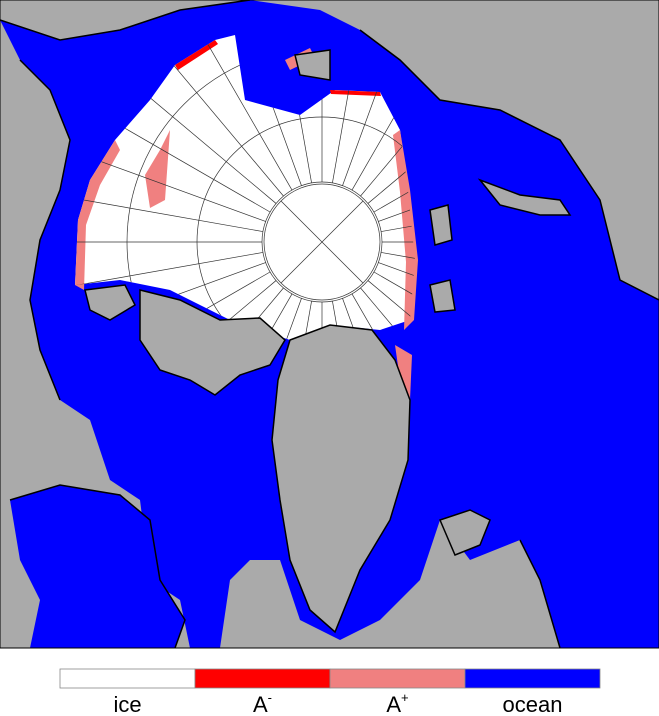 The height and width of the screenshot is (716, 659). I want to click on greenland, so click(341, 479).